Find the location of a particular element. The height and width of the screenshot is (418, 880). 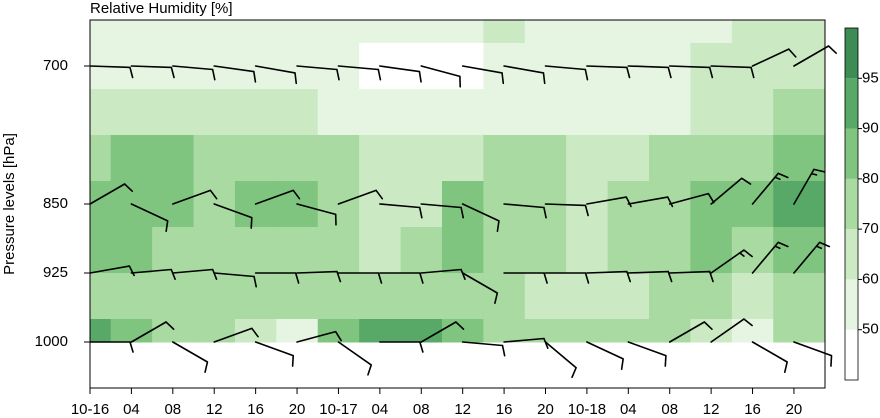

colorbar-tick-label: 50 is located at coordinates (870, 329).